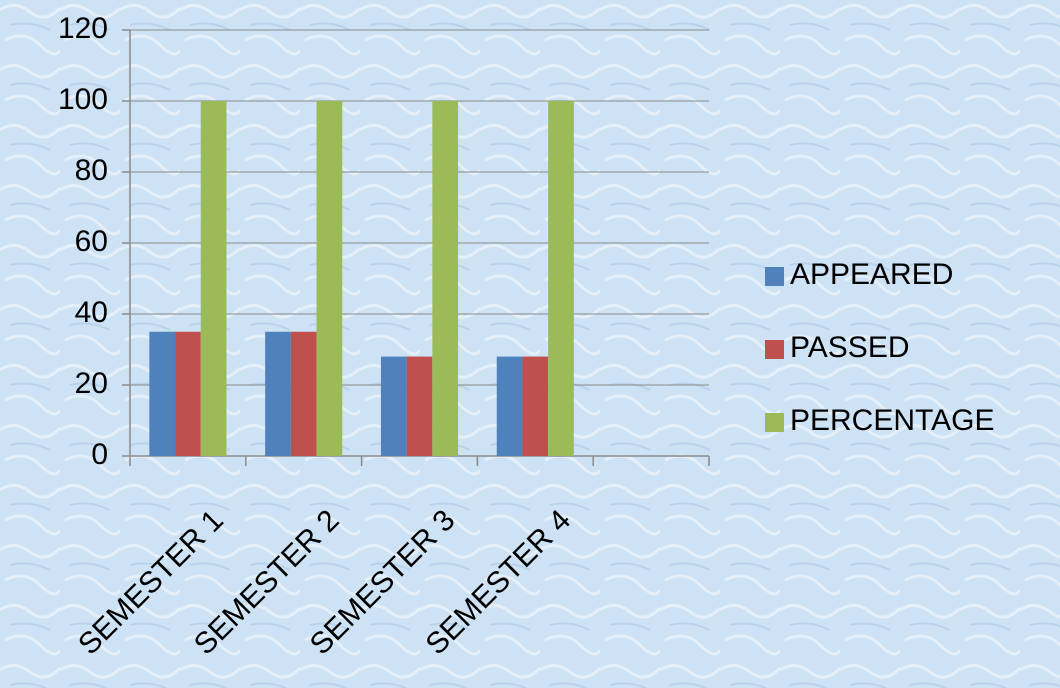  I want to click on y-tick-label: 0, so click(99, 454).